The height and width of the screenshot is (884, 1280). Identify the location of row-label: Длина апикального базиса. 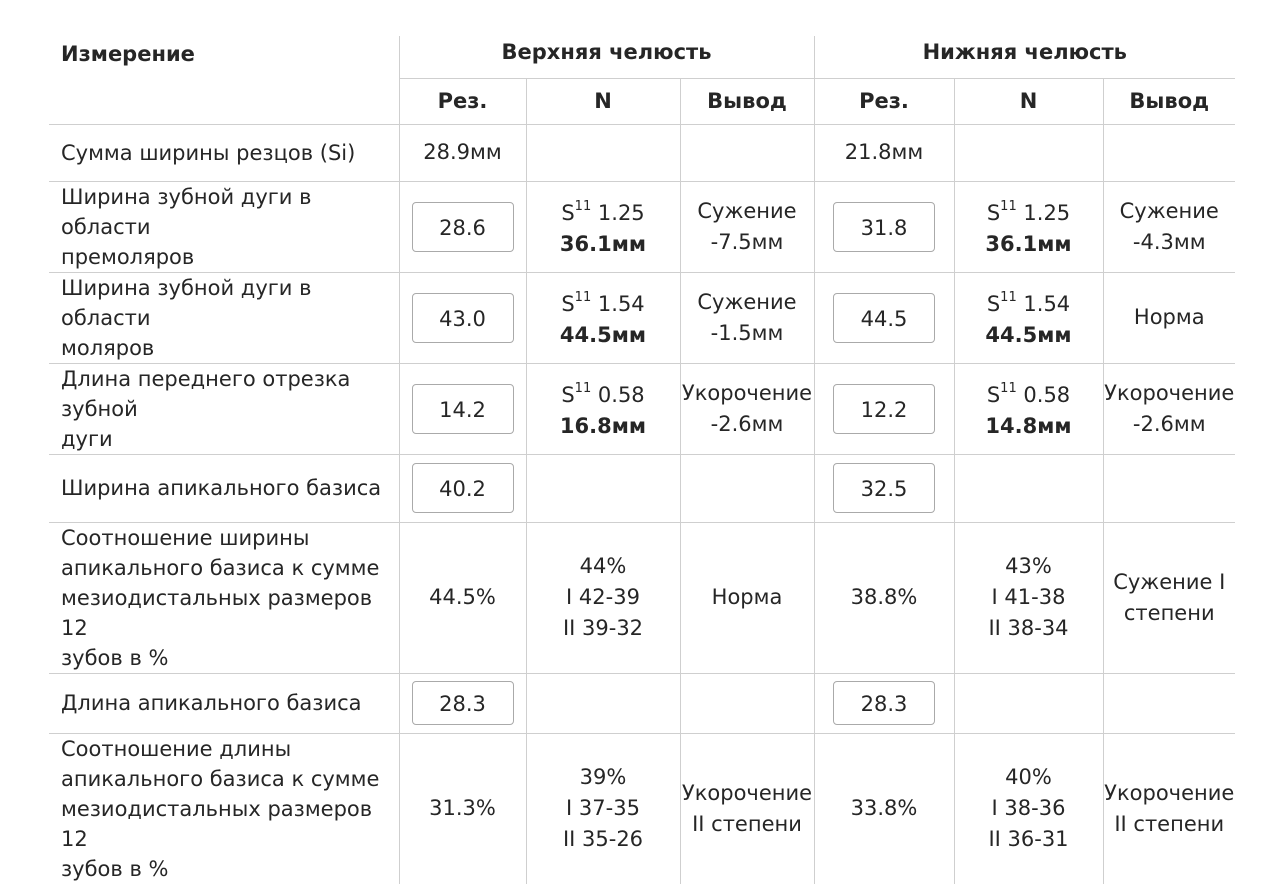
(224, 702).